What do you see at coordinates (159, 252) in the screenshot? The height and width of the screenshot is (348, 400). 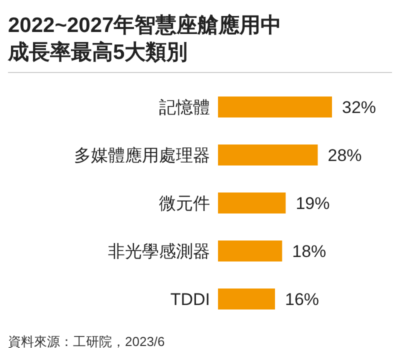 I see `y-tick-label: 非光學感測器` at bounding box center [159, 252].